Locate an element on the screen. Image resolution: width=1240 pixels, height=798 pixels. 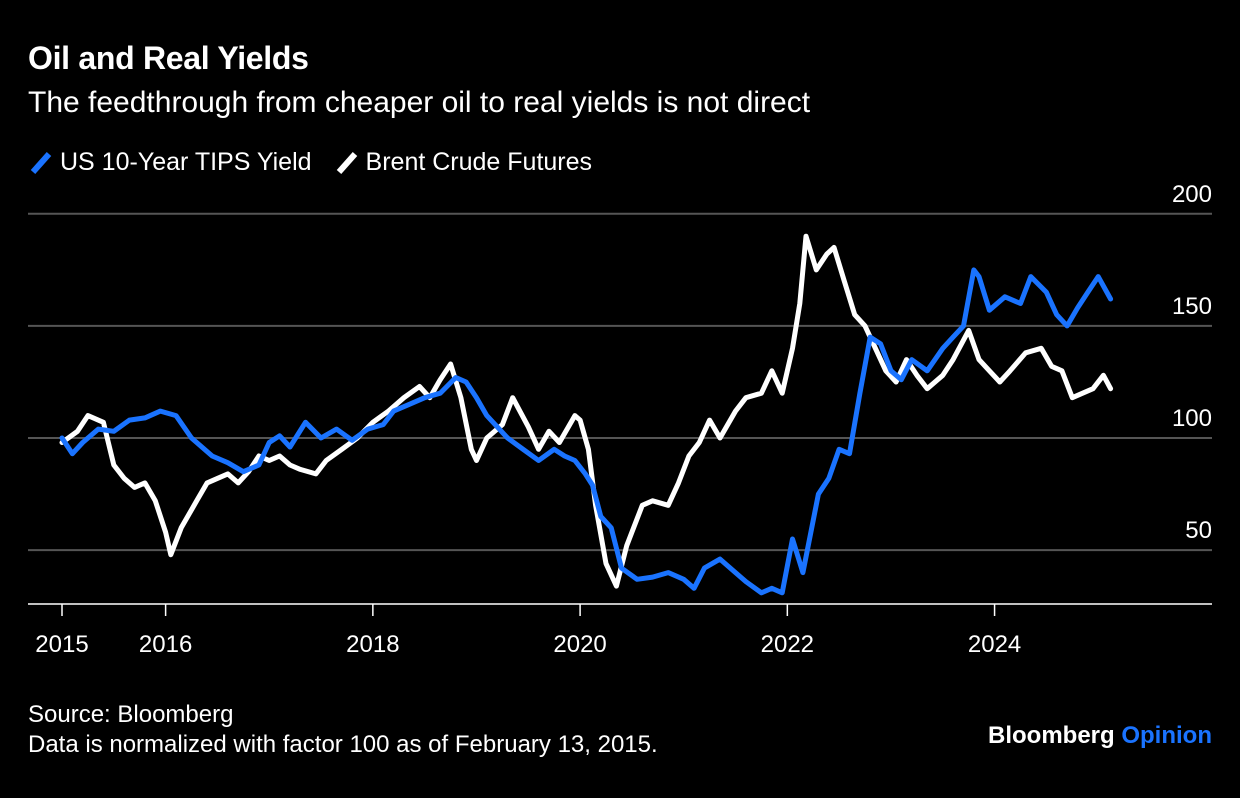
legend-swatch-brent is located at coordinates (346, 162).